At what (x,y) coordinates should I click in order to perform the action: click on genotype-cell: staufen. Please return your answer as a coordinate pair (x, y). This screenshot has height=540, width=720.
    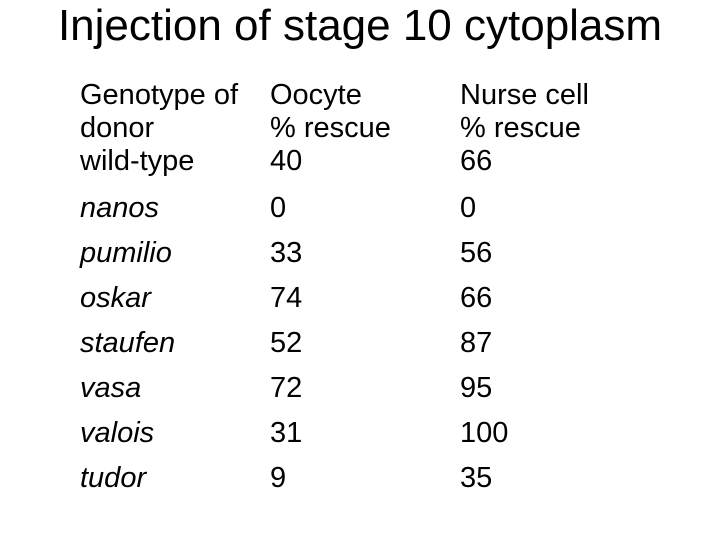
    Looking at the image, I should click on (128, 343).